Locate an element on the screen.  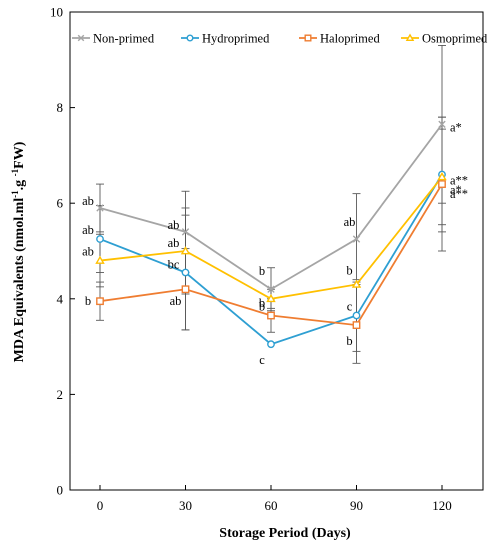
legend-label: Hydroprimed is located at coordinates (236, 39).